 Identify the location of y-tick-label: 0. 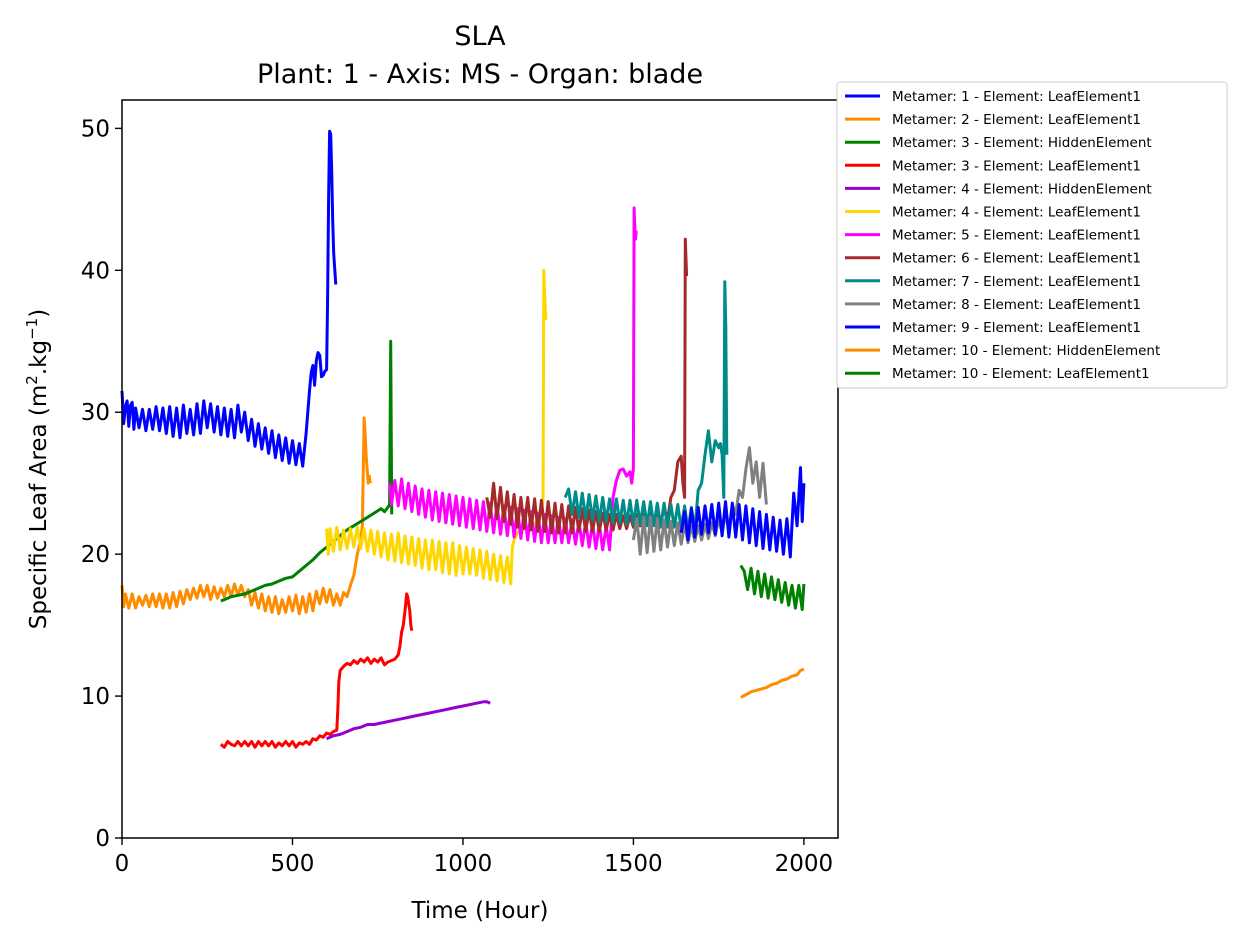
(102, 839).